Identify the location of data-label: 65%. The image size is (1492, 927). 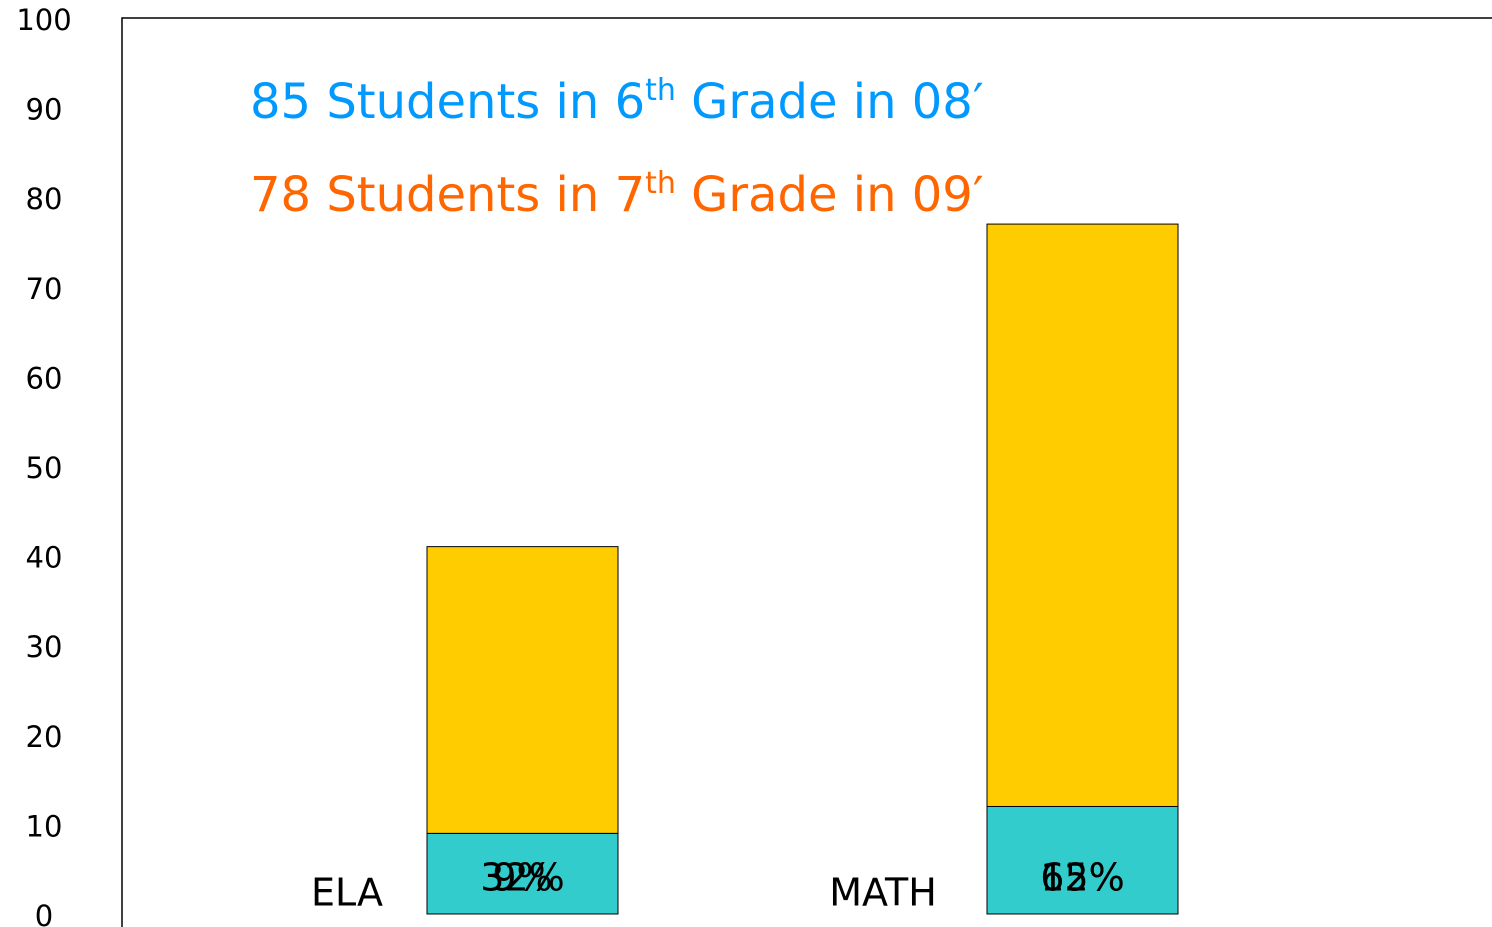
(1082, 878).